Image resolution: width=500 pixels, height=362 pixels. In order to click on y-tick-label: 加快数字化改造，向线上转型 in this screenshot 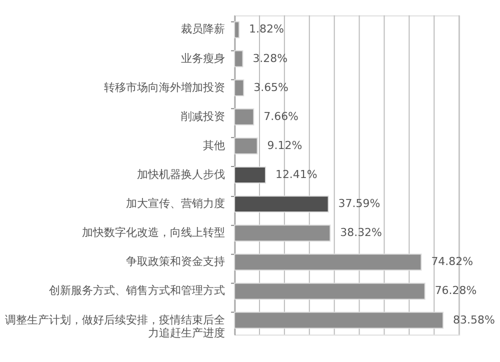, I will do `click(154, 233)`.